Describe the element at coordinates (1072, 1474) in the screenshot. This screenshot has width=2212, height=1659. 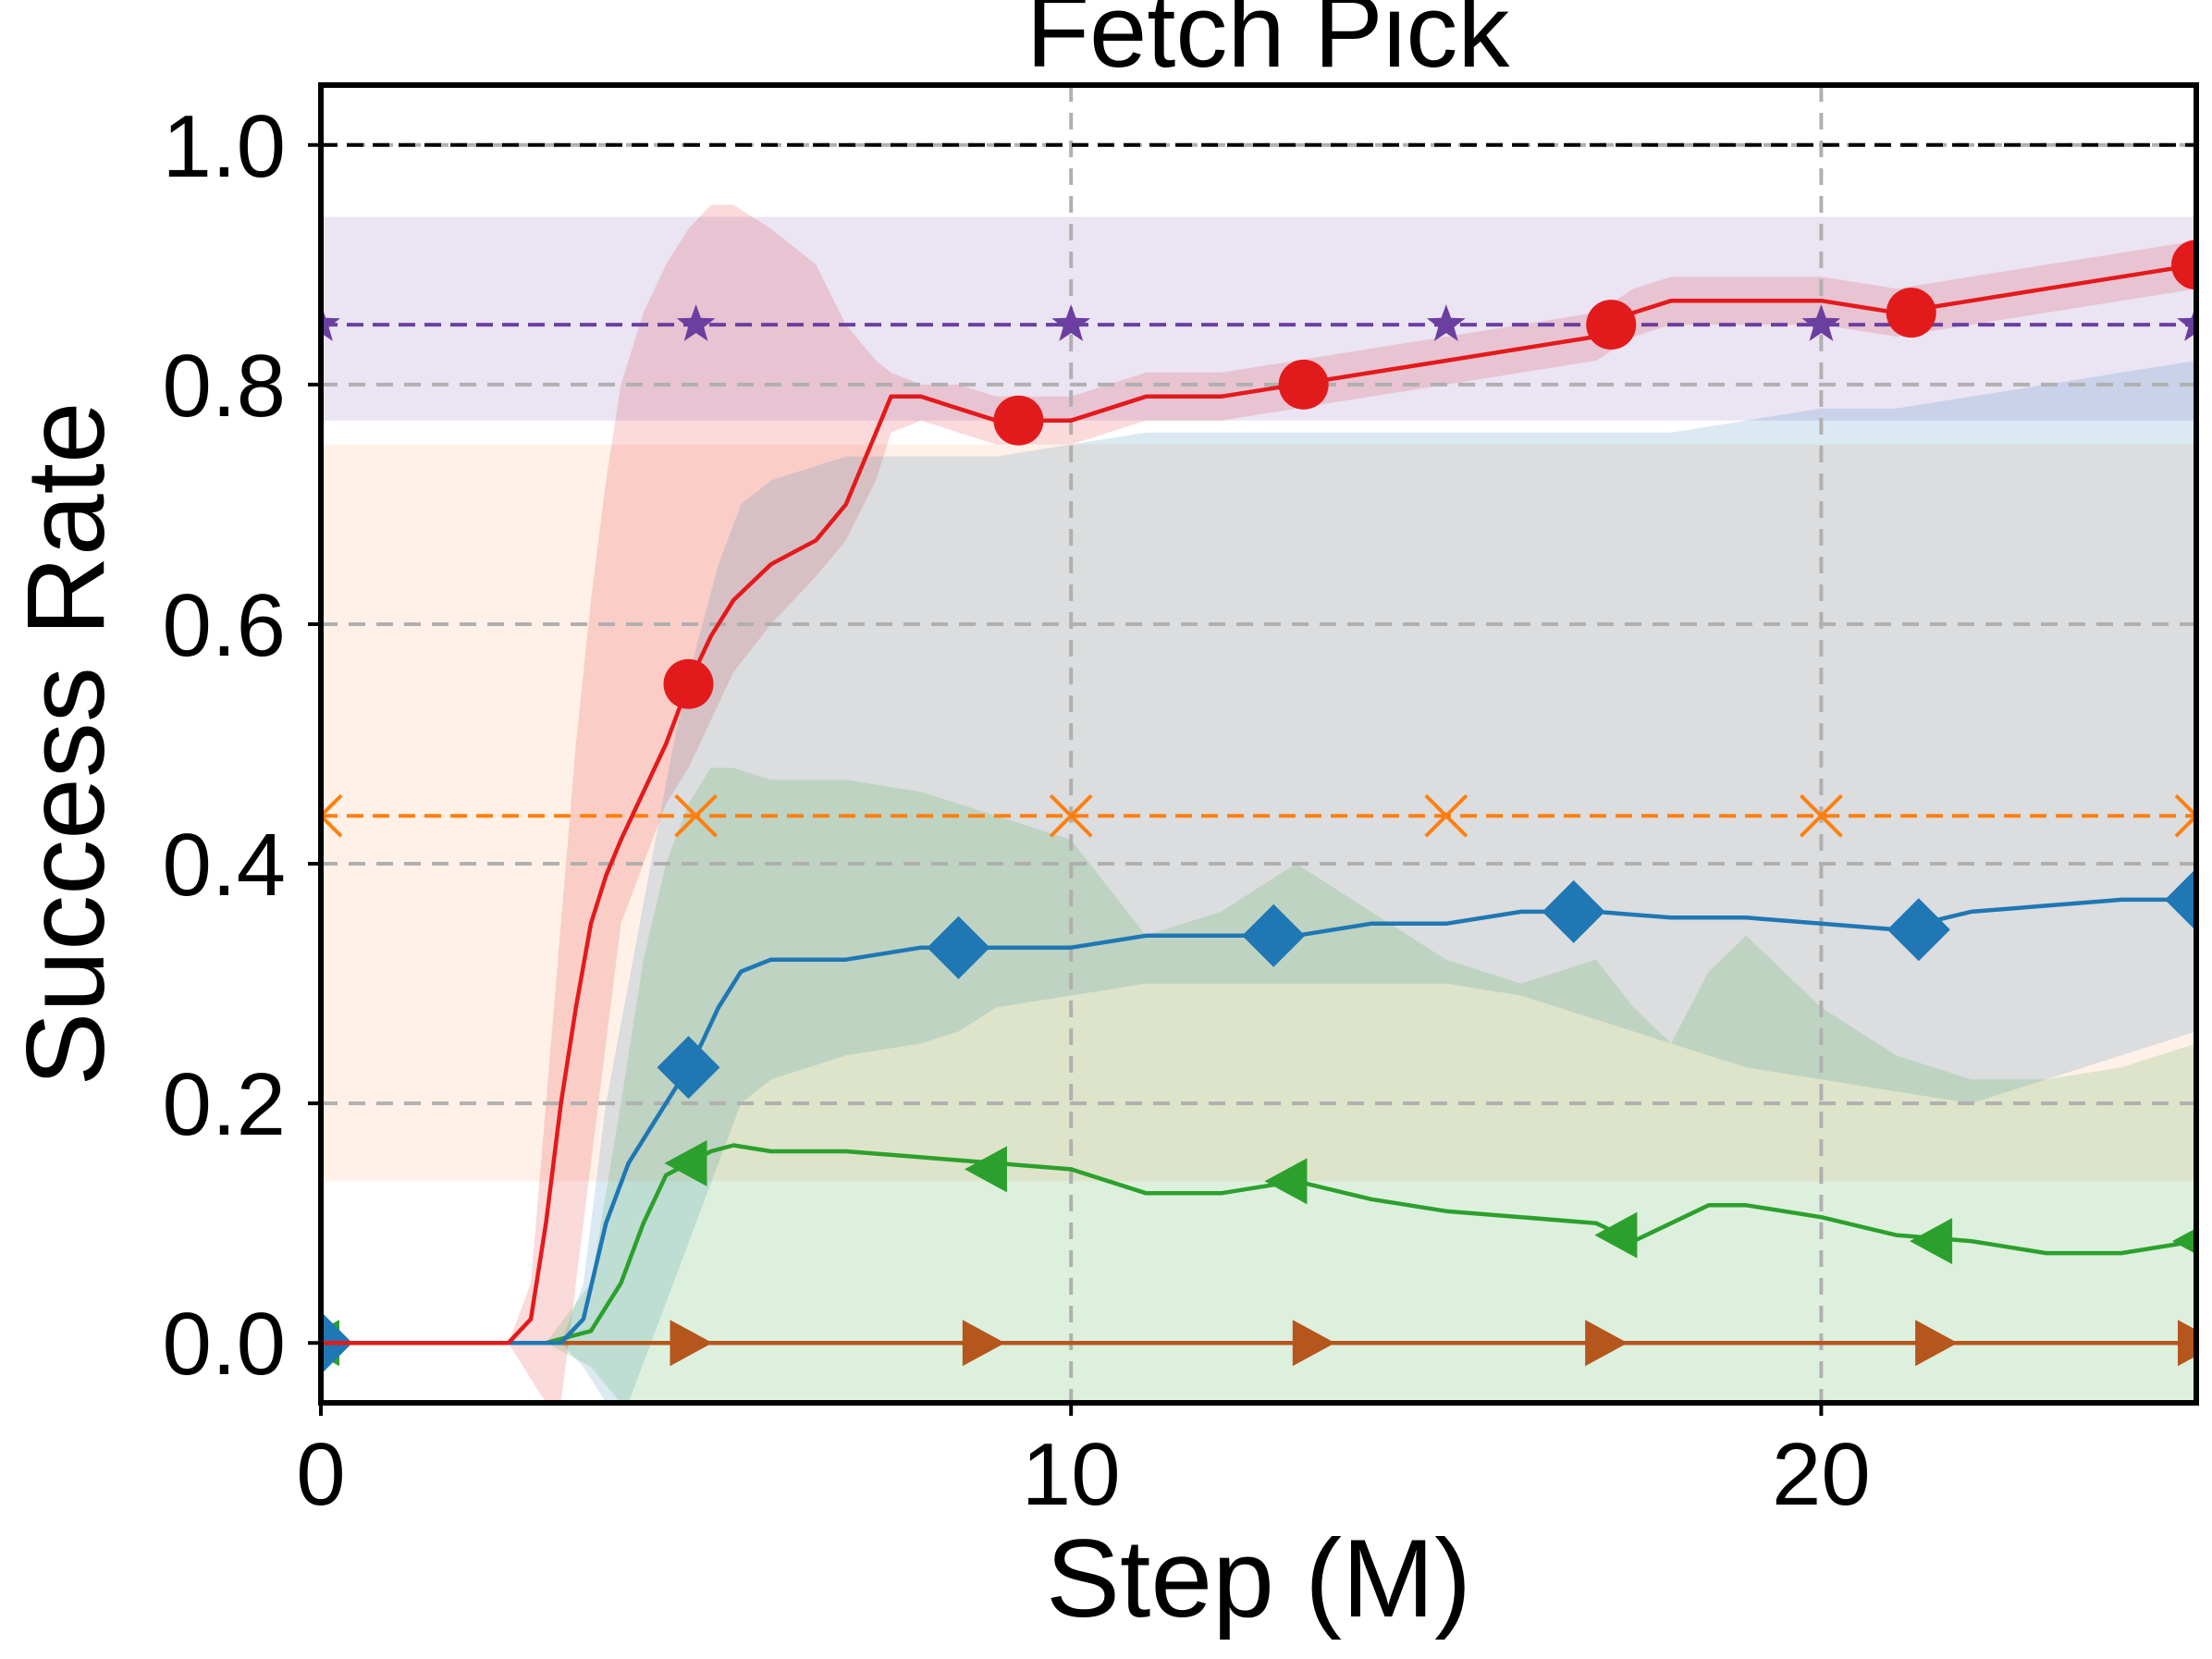
I see `x-tick-label-1: 10` at that location.